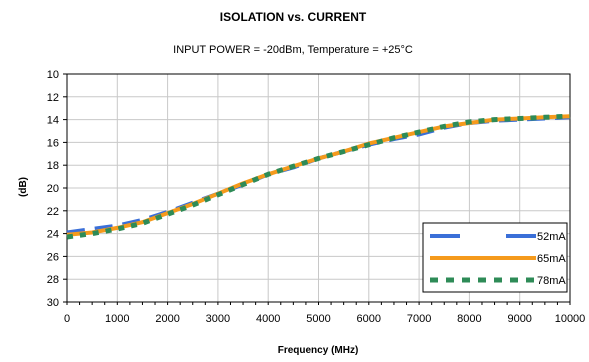 Image resolution: width=589 pixels, height=362 pixels. I want to click on y-tick-label: 16, so click(53, 143).